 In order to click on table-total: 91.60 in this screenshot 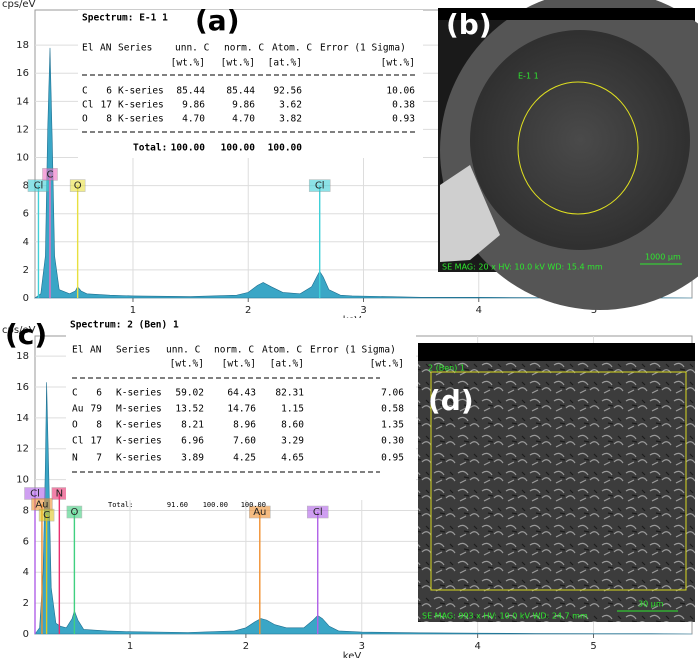, I will do `click(177, 505)`.